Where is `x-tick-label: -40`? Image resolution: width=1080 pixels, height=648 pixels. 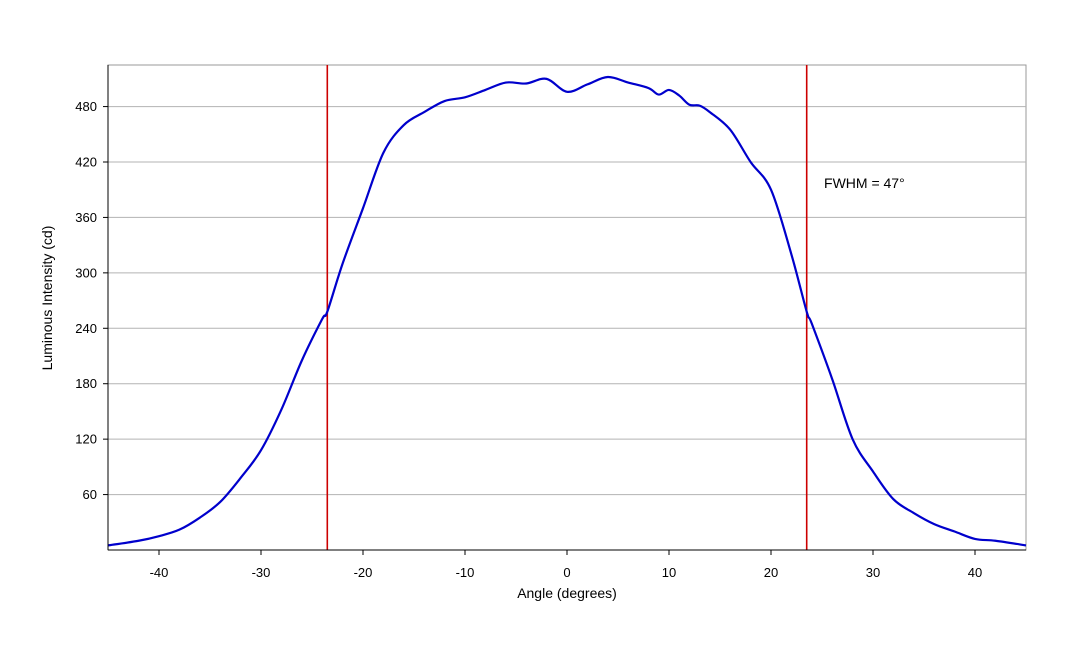 x-tick-label: -40 is located at coordinates (159, 572).